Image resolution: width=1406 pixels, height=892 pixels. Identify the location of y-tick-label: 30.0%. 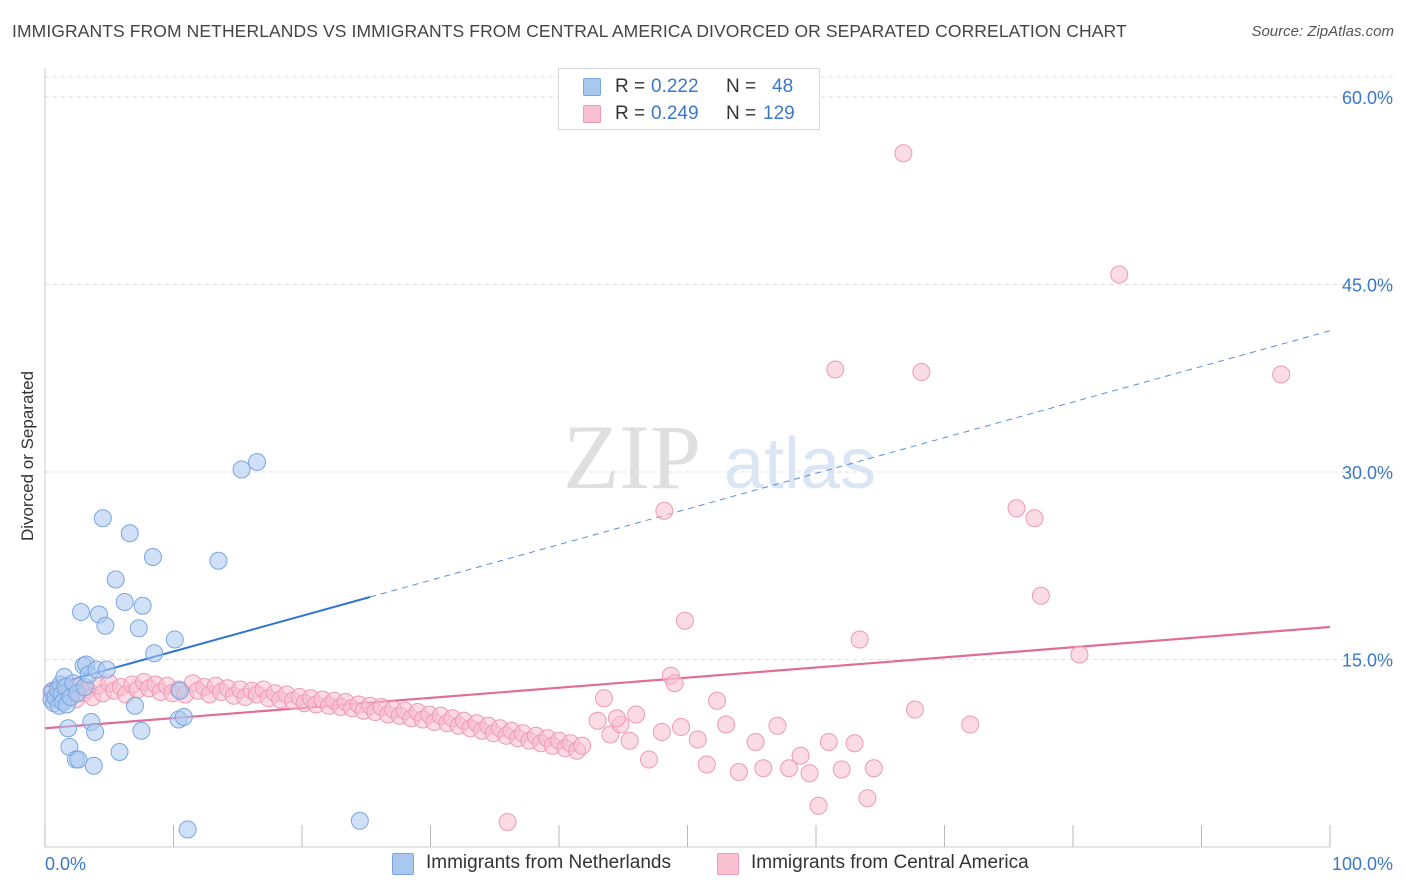
(1367, 473).